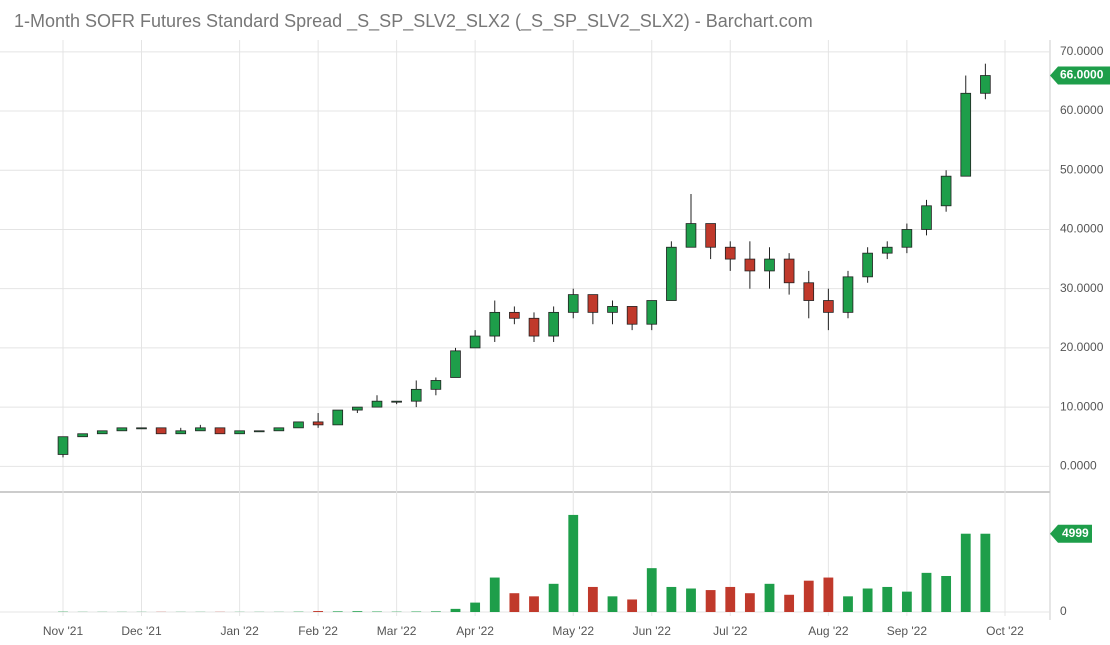 The image size is (1110, 645). What do you see at coordinates (652, 631) in the screenshot?
I see `x-tick-label: Jun '22` at bounding box center [652, 631].